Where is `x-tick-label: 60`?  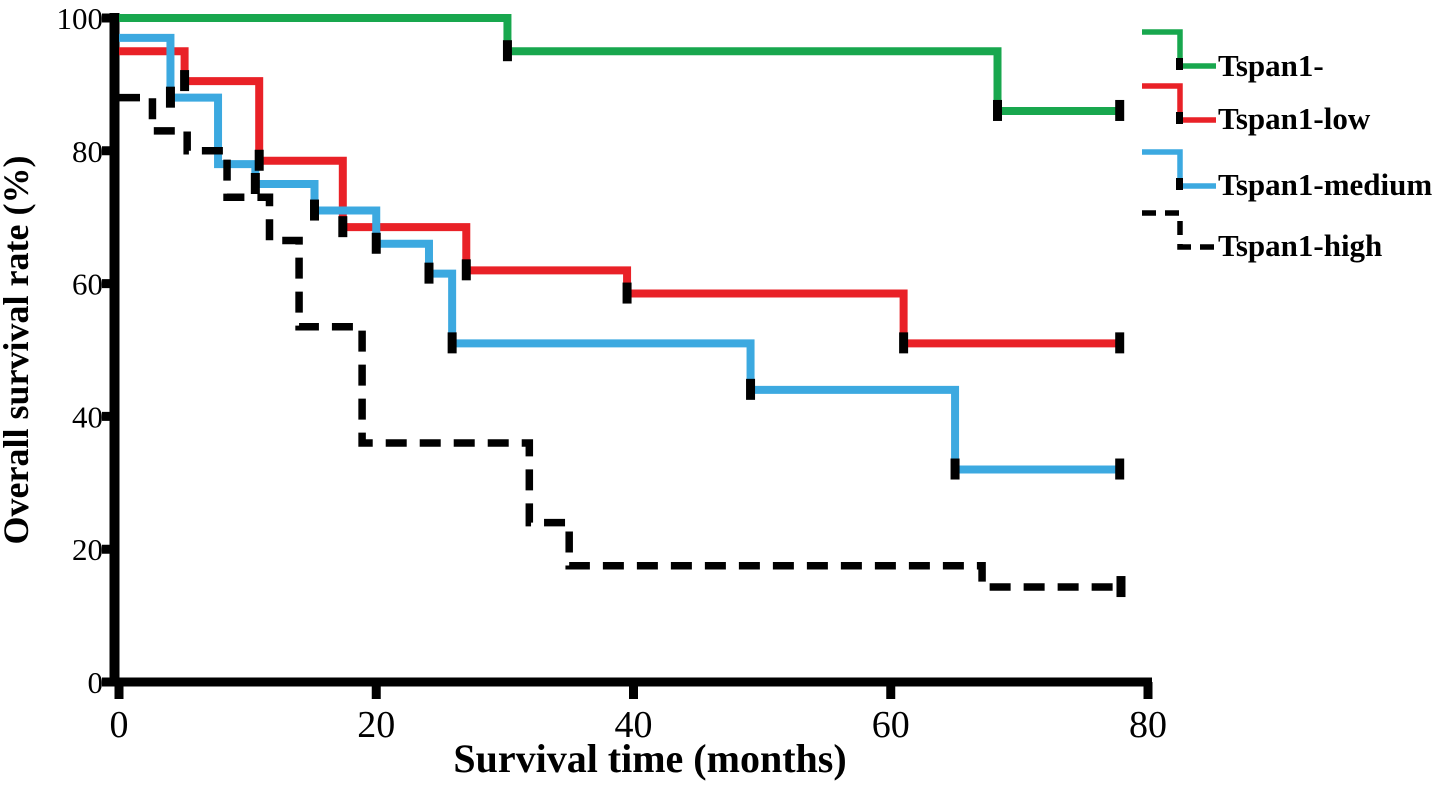
x-tick-label: 60 is located at coordinates (891, 725).